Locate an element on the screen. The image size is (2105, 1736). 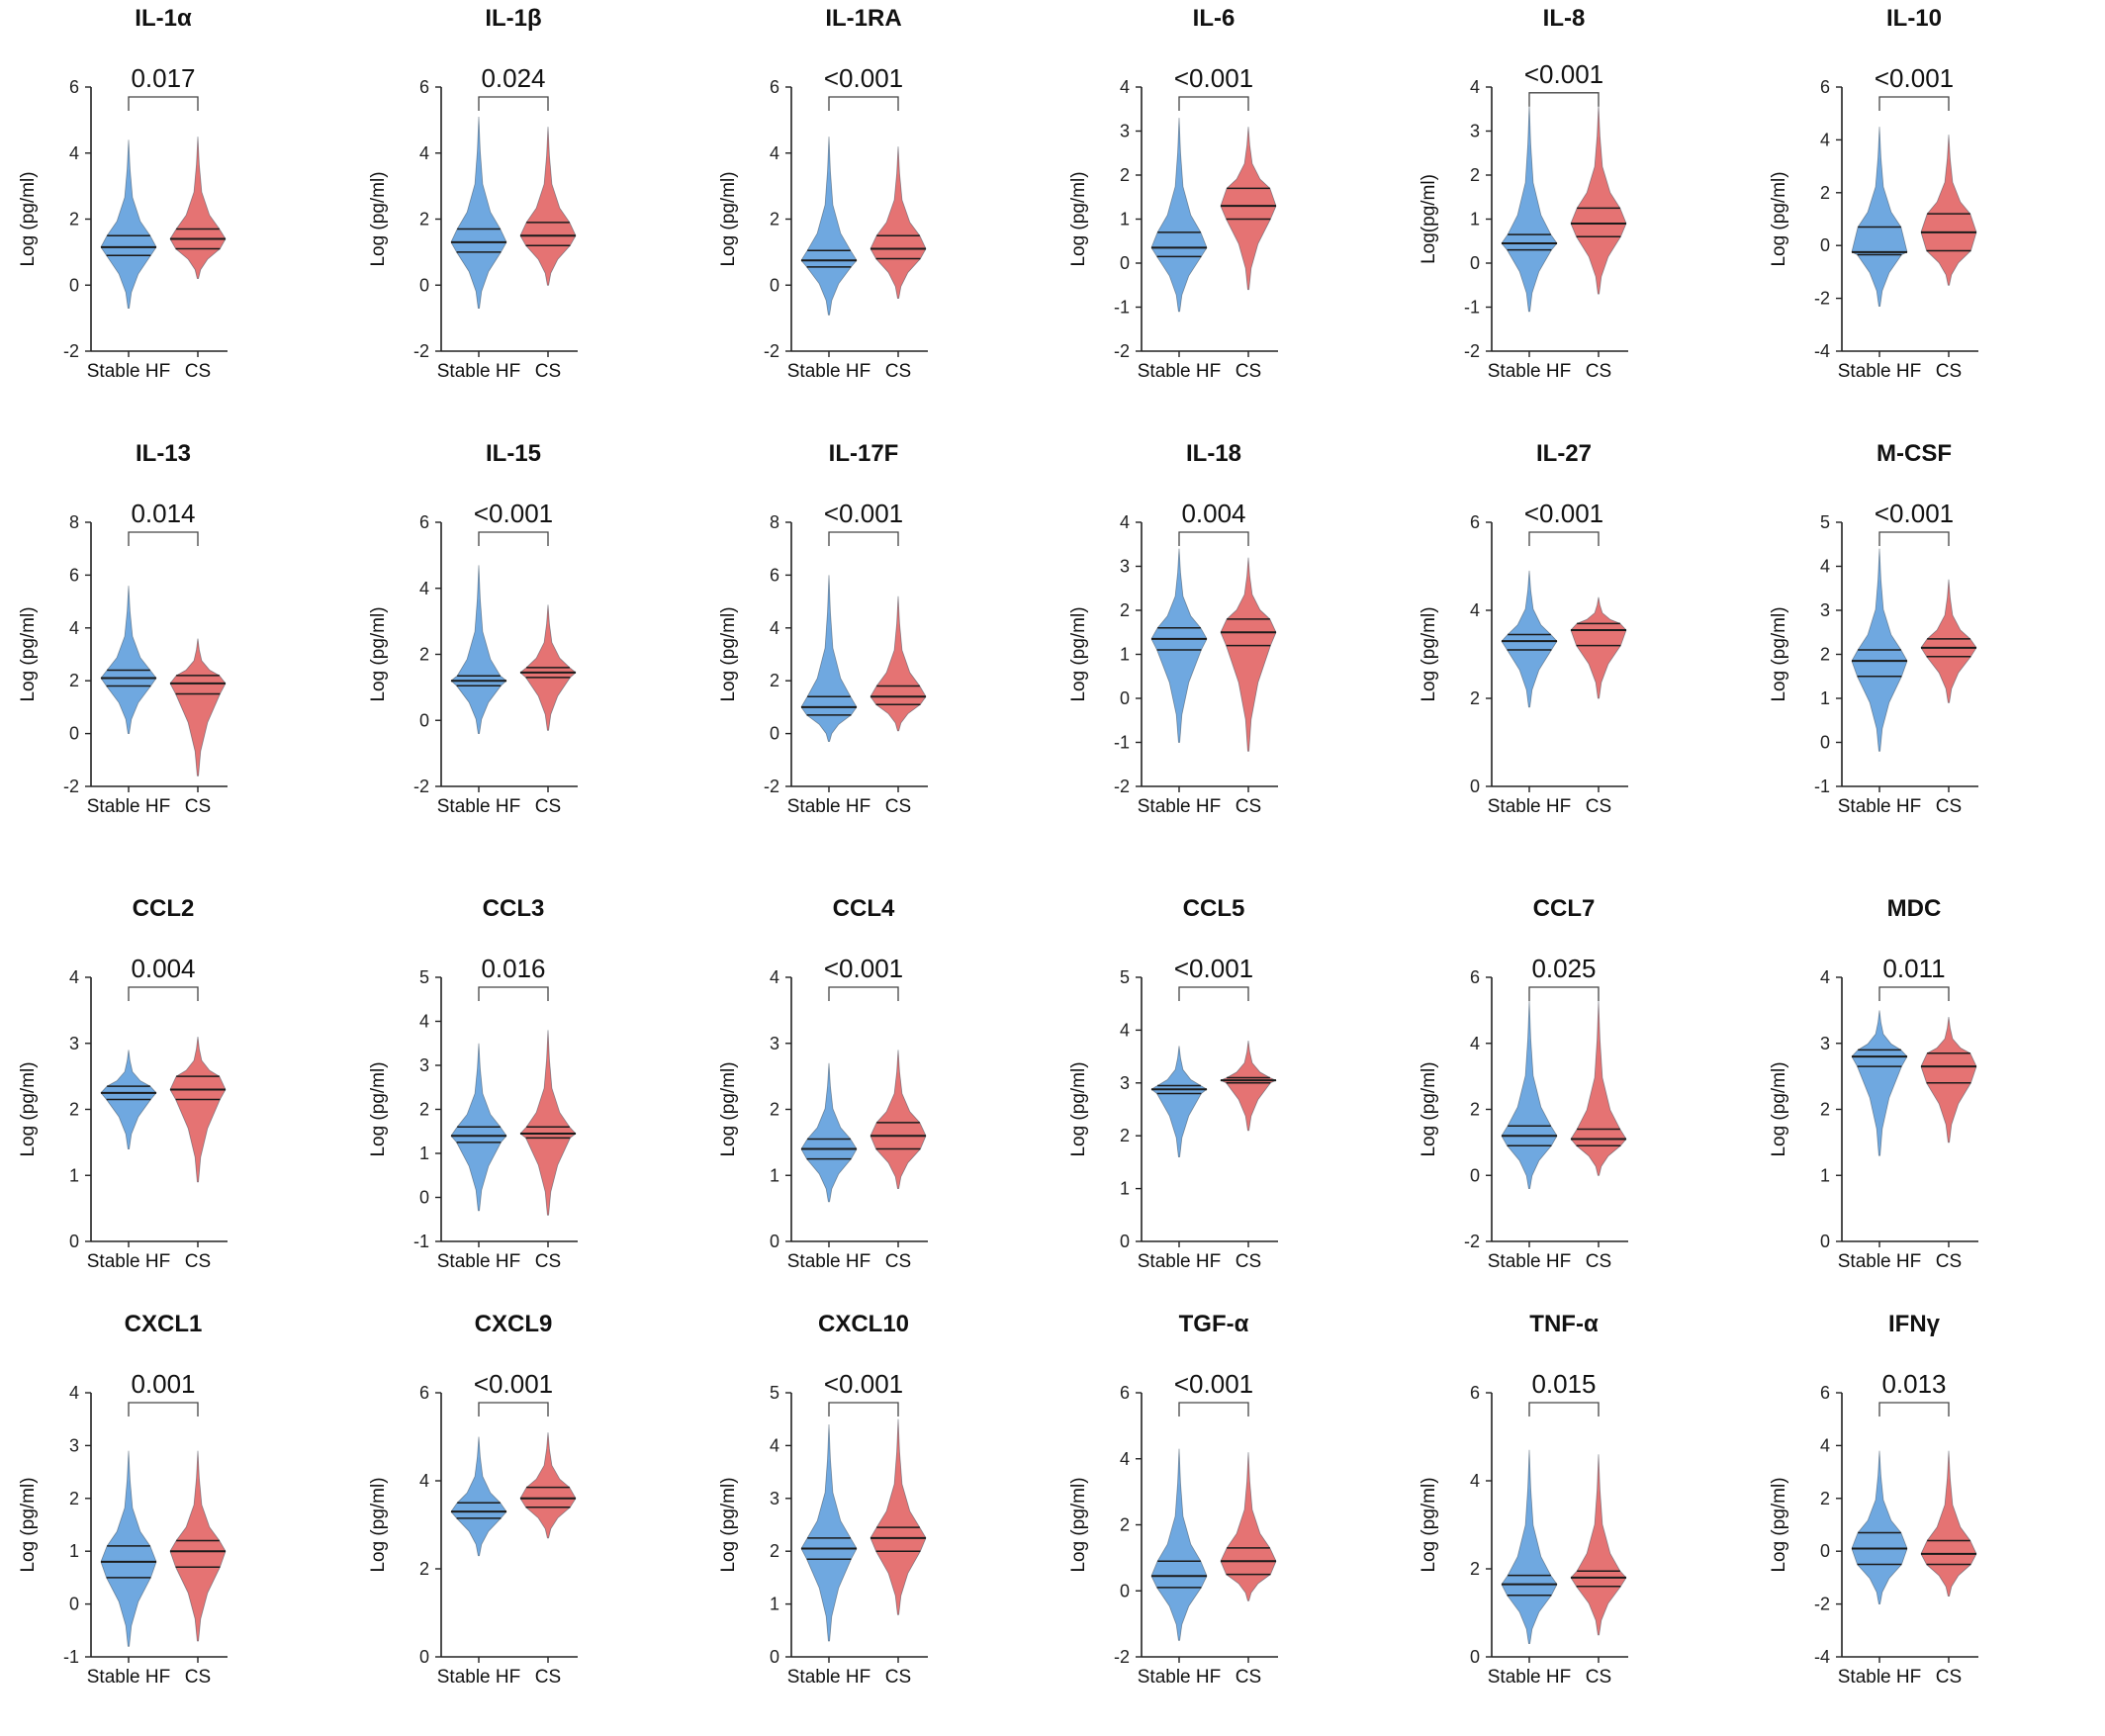
violin-panel: IL-1β -2 0 2 4 6 Log (pg/ml) Stable HF CS 0.024 is located at coordinates (525, 215).